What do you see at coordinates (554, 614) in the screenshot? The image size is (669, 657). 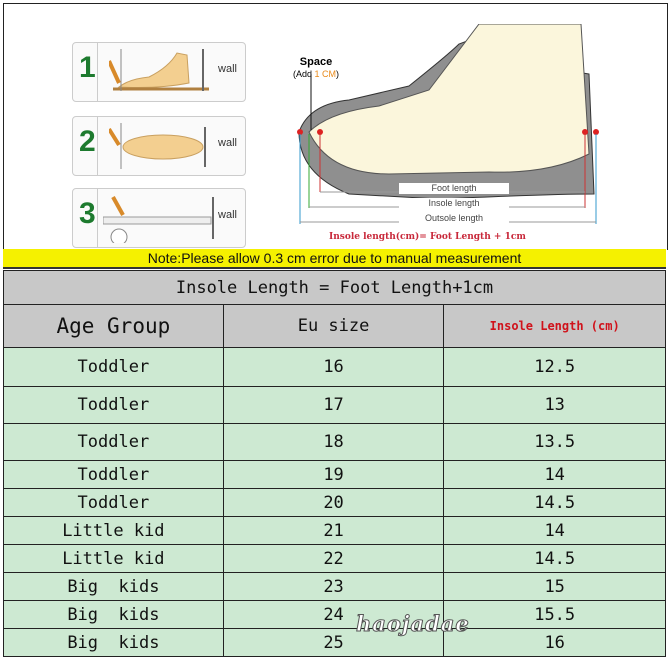 I see `cell-insole-length: 15.5` at bounding box center [554, 614].